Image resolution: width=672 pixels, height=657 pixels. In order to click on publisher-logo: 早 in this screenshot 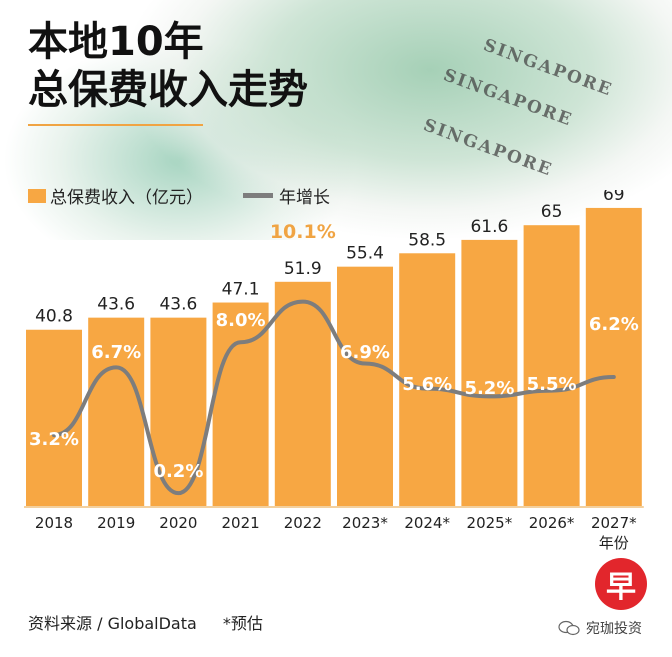, I will do `click(621, 584)`.